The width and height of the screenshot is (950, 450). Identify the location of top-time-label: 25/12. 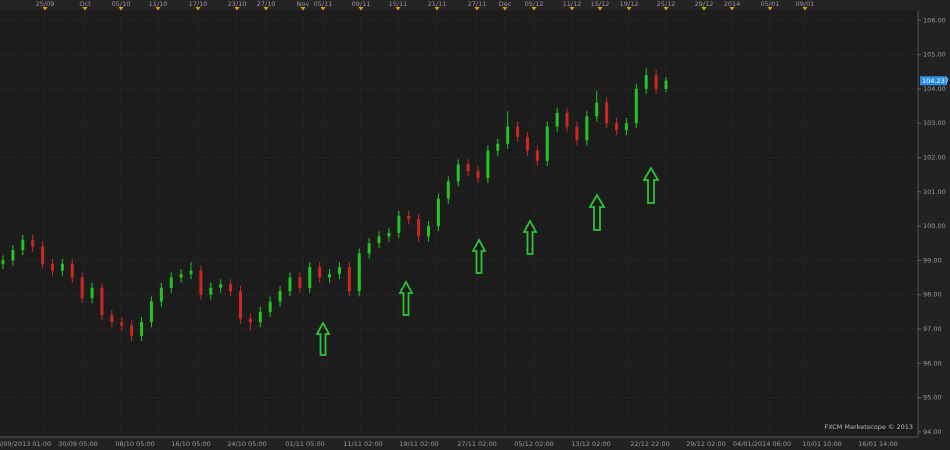
(666, 4).